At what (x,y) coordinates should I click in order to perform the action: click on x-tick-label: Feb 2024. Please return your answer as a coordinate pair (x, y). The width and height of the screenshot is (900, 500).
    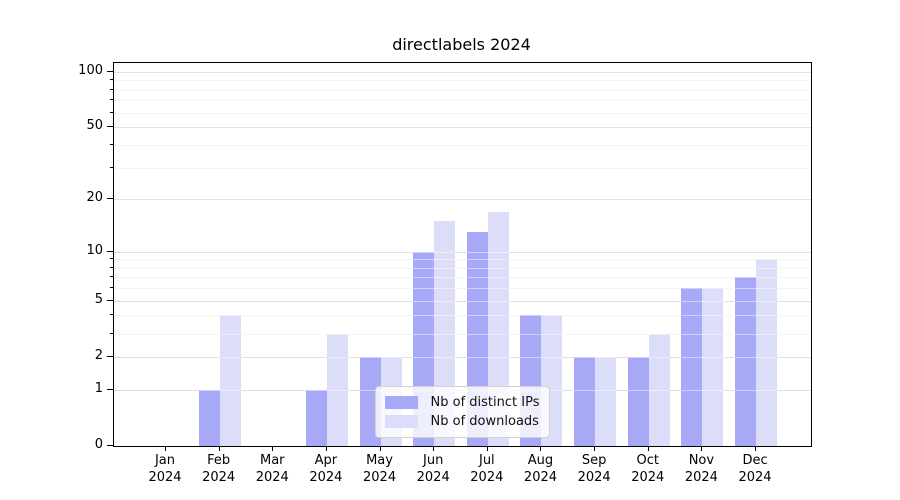
    Looking at the image, I should click on (219, 469).